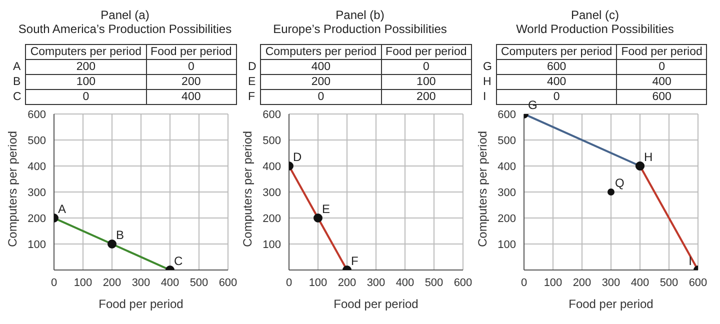 Image resolution: width=720 pixels, height=324 pixels. What do you see at coordinates (360, 29) in the screenshot?
I see `text: Europe’s Production Possibilities` at bounding box center [360, 29].